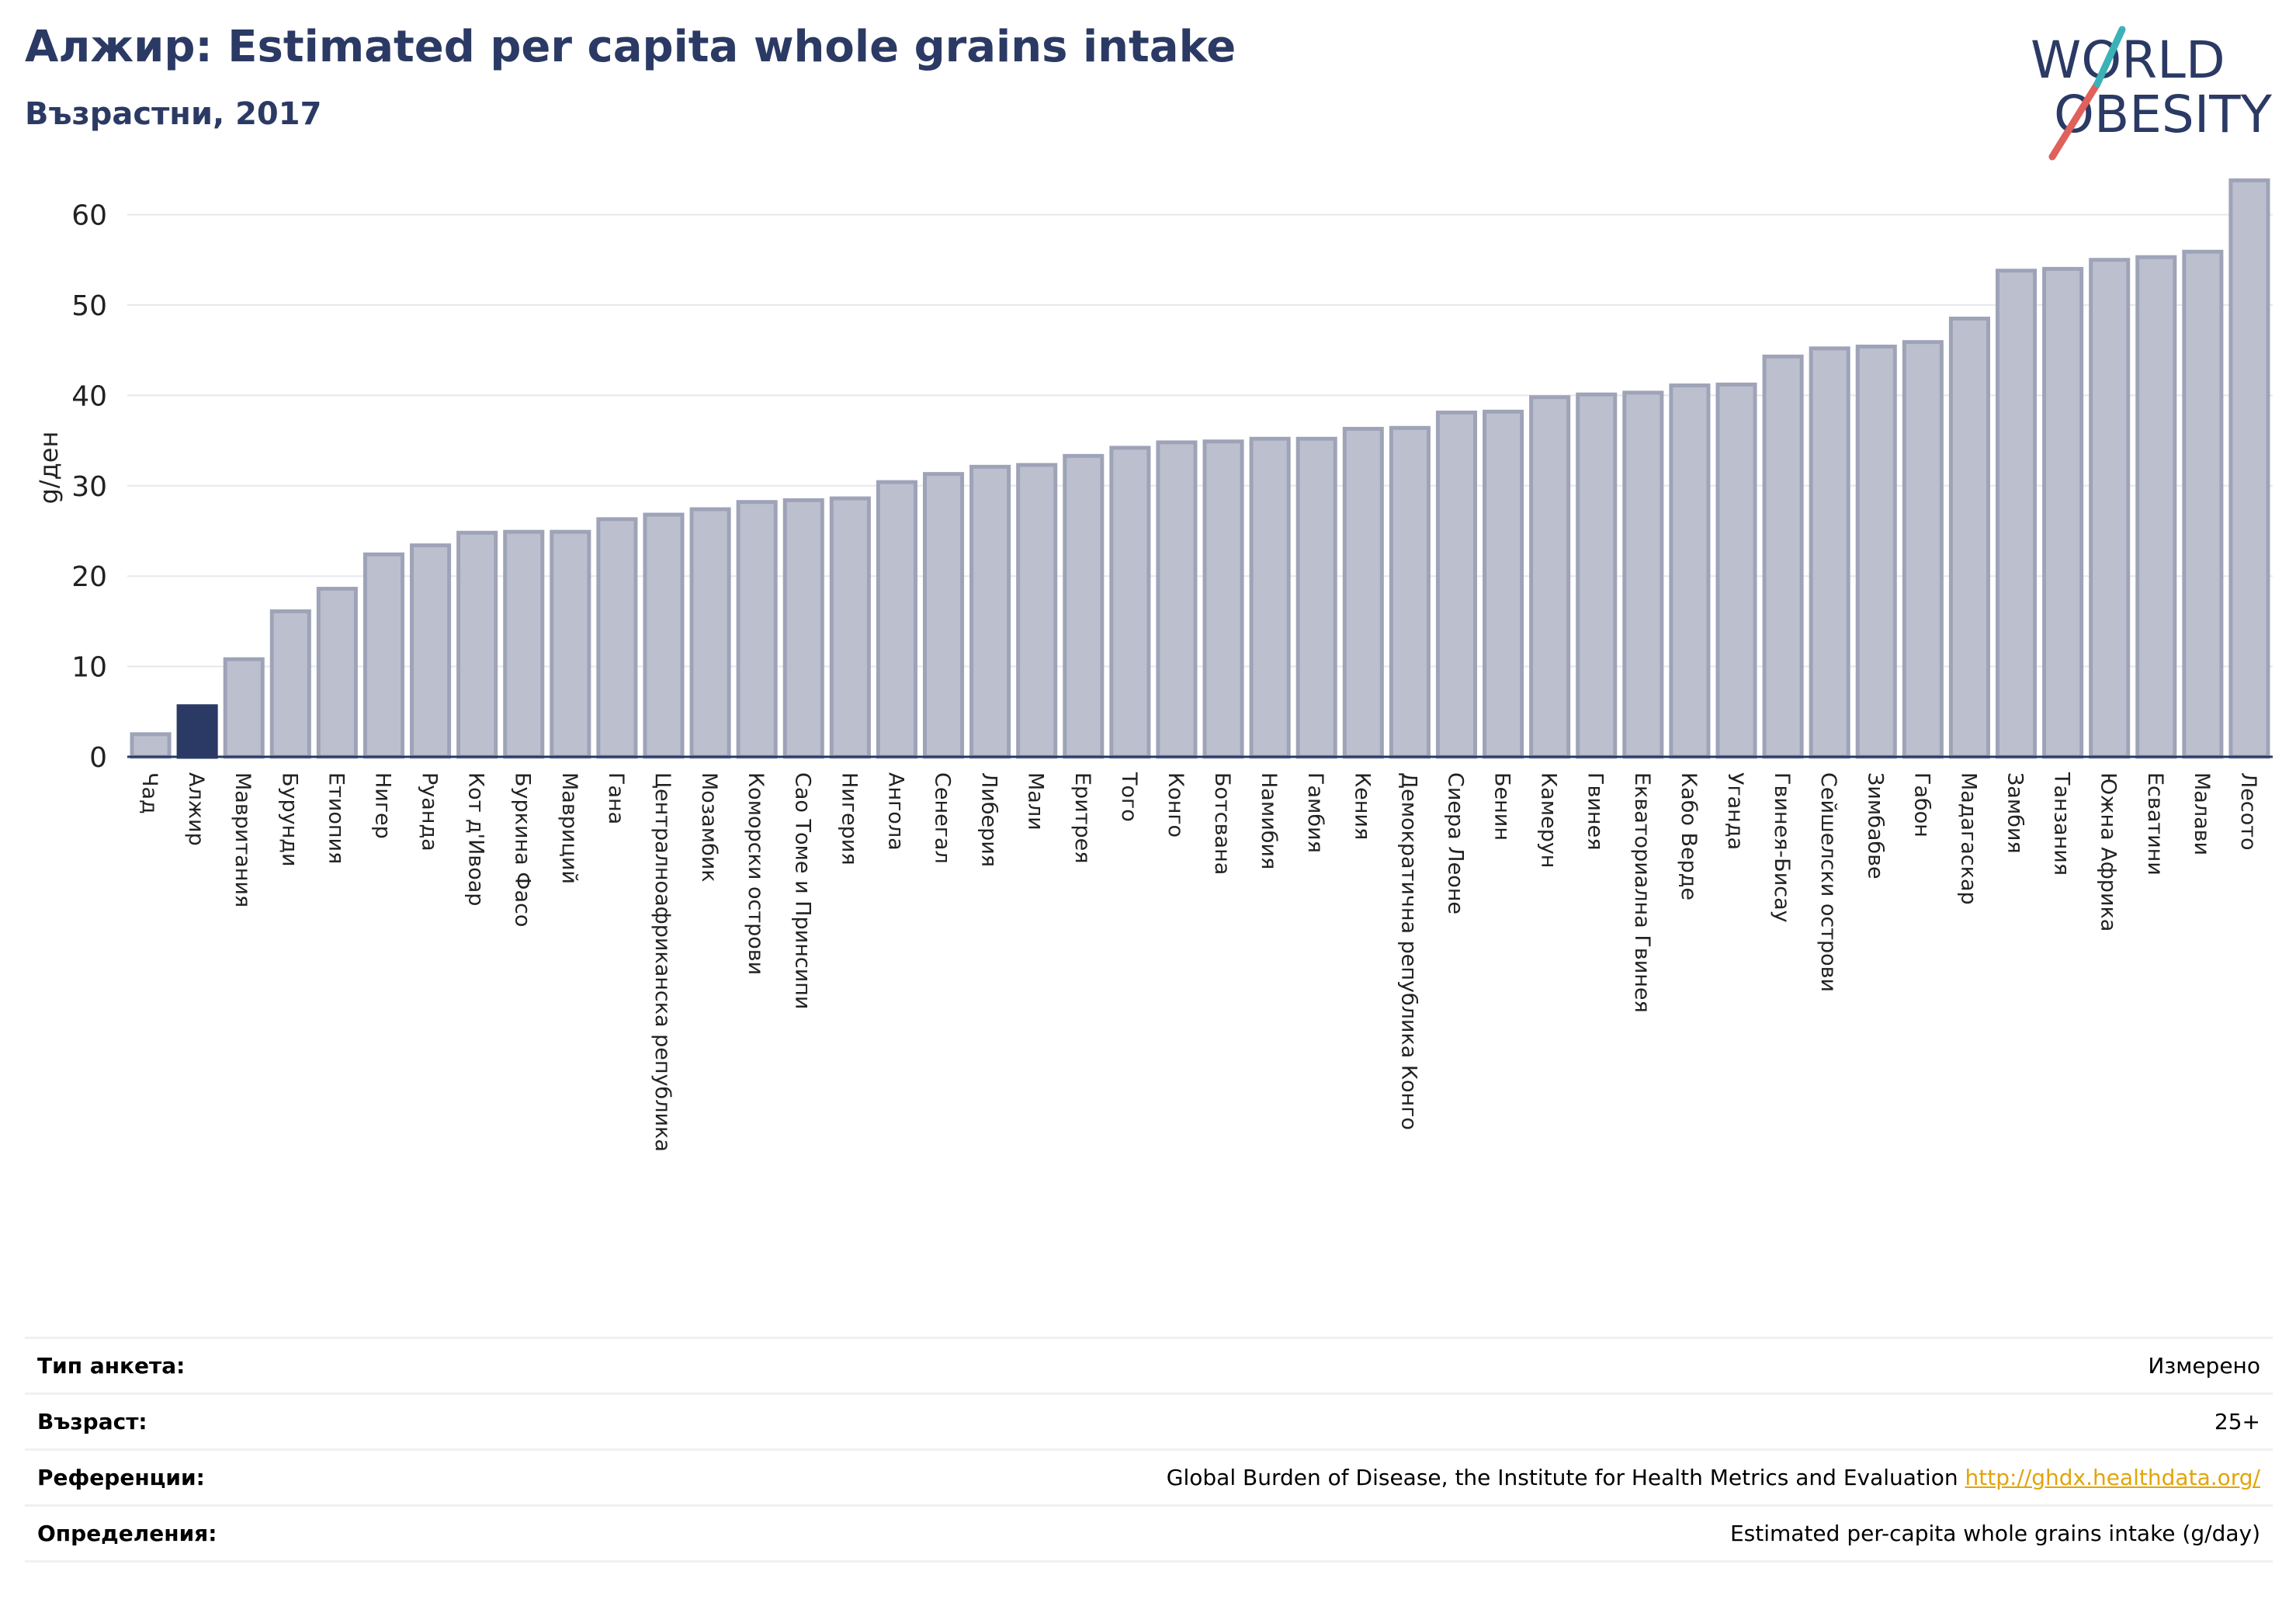  What do you see at coordinates (1735, 811) in the screenshot?
I see `x-tick-label: Уганда` at bounding box center [1735, 811].